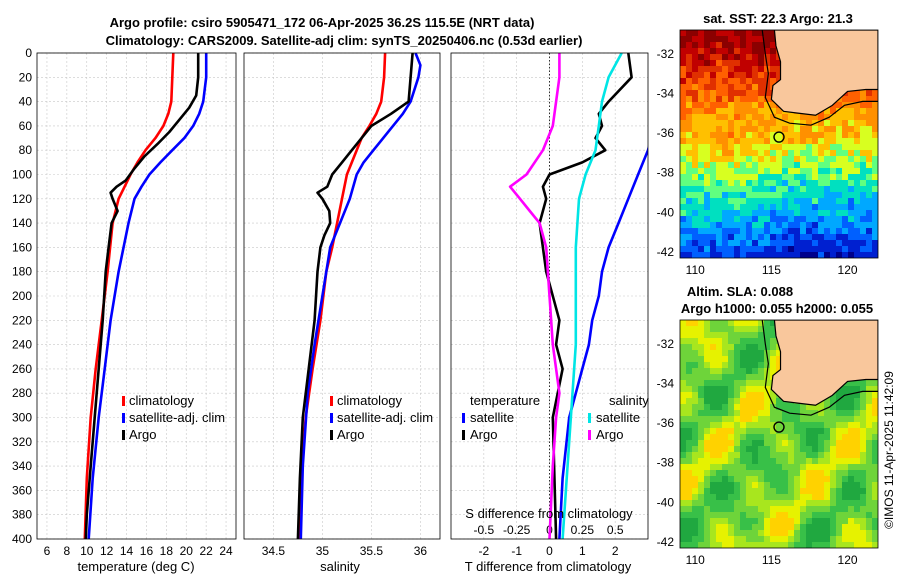  What do you see at coordinates (609, 434) in the screenshot?
I see `legend-label-s-argo: Argo` at bounding box center [609, 434].